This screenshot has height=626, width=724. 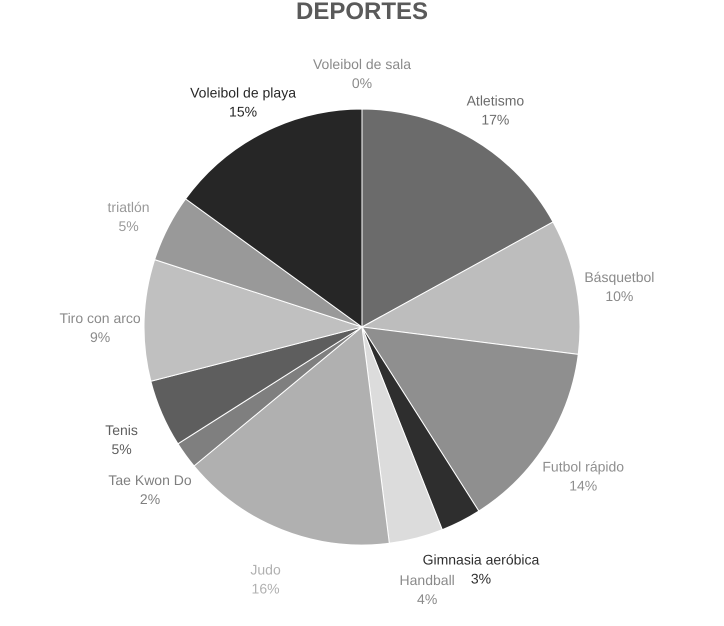 What do you see at coordinates (150, 480) in the screenshot?
I see `slice-label: Tae Kwon Do` at bounding box center [150, 480].